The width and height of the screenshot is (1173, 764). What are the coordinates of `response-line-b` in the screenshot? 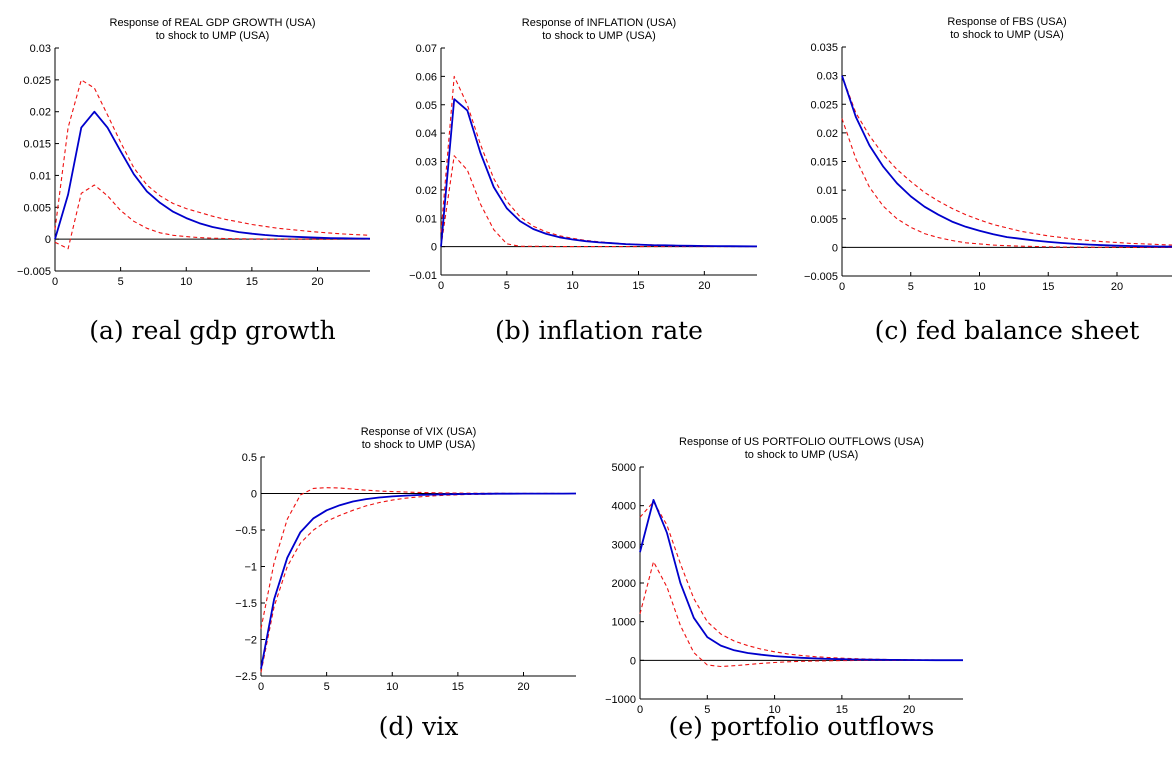 It's located at (599, 173).